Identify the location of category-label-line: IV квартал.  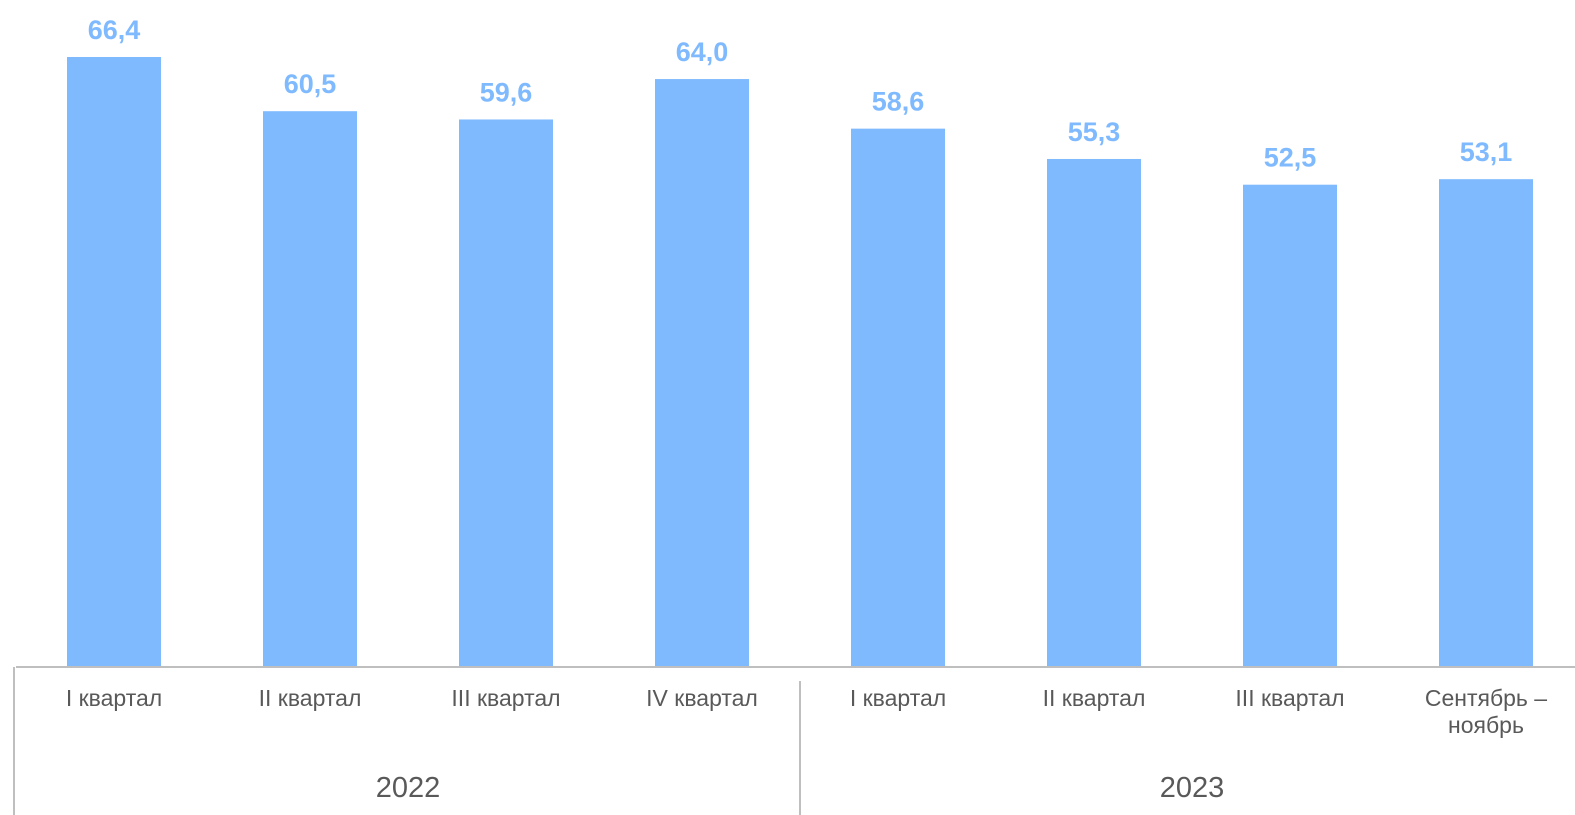
(702, 698).